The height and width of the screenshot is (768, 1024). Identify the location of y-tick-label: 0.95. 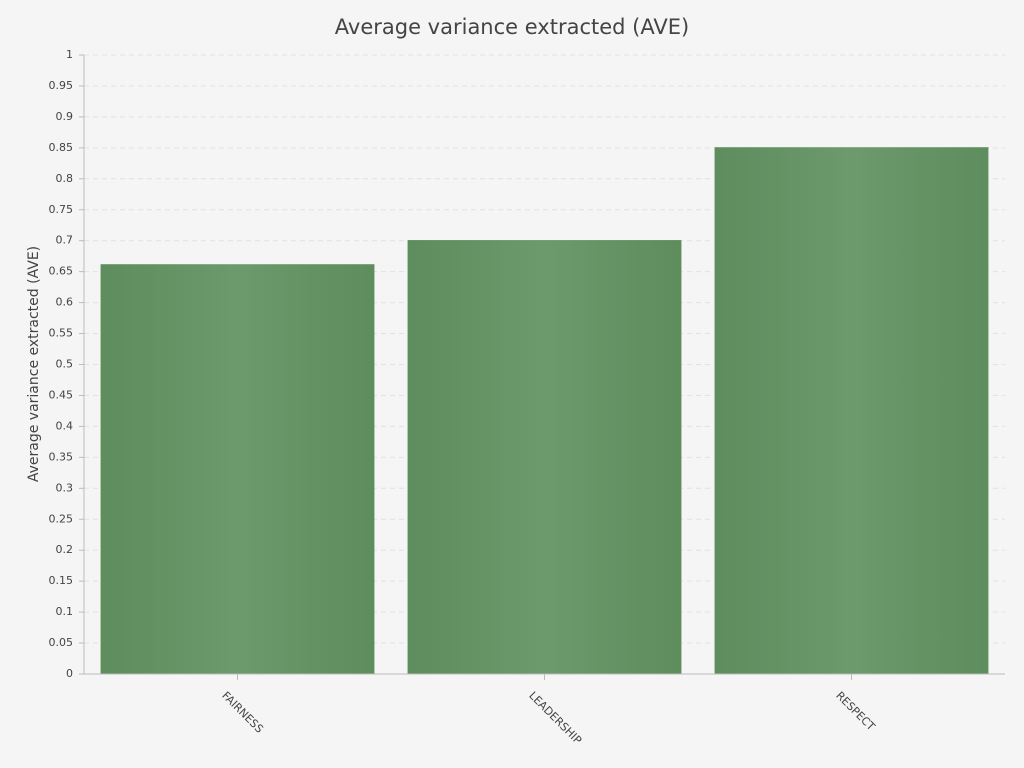
(61, 85).